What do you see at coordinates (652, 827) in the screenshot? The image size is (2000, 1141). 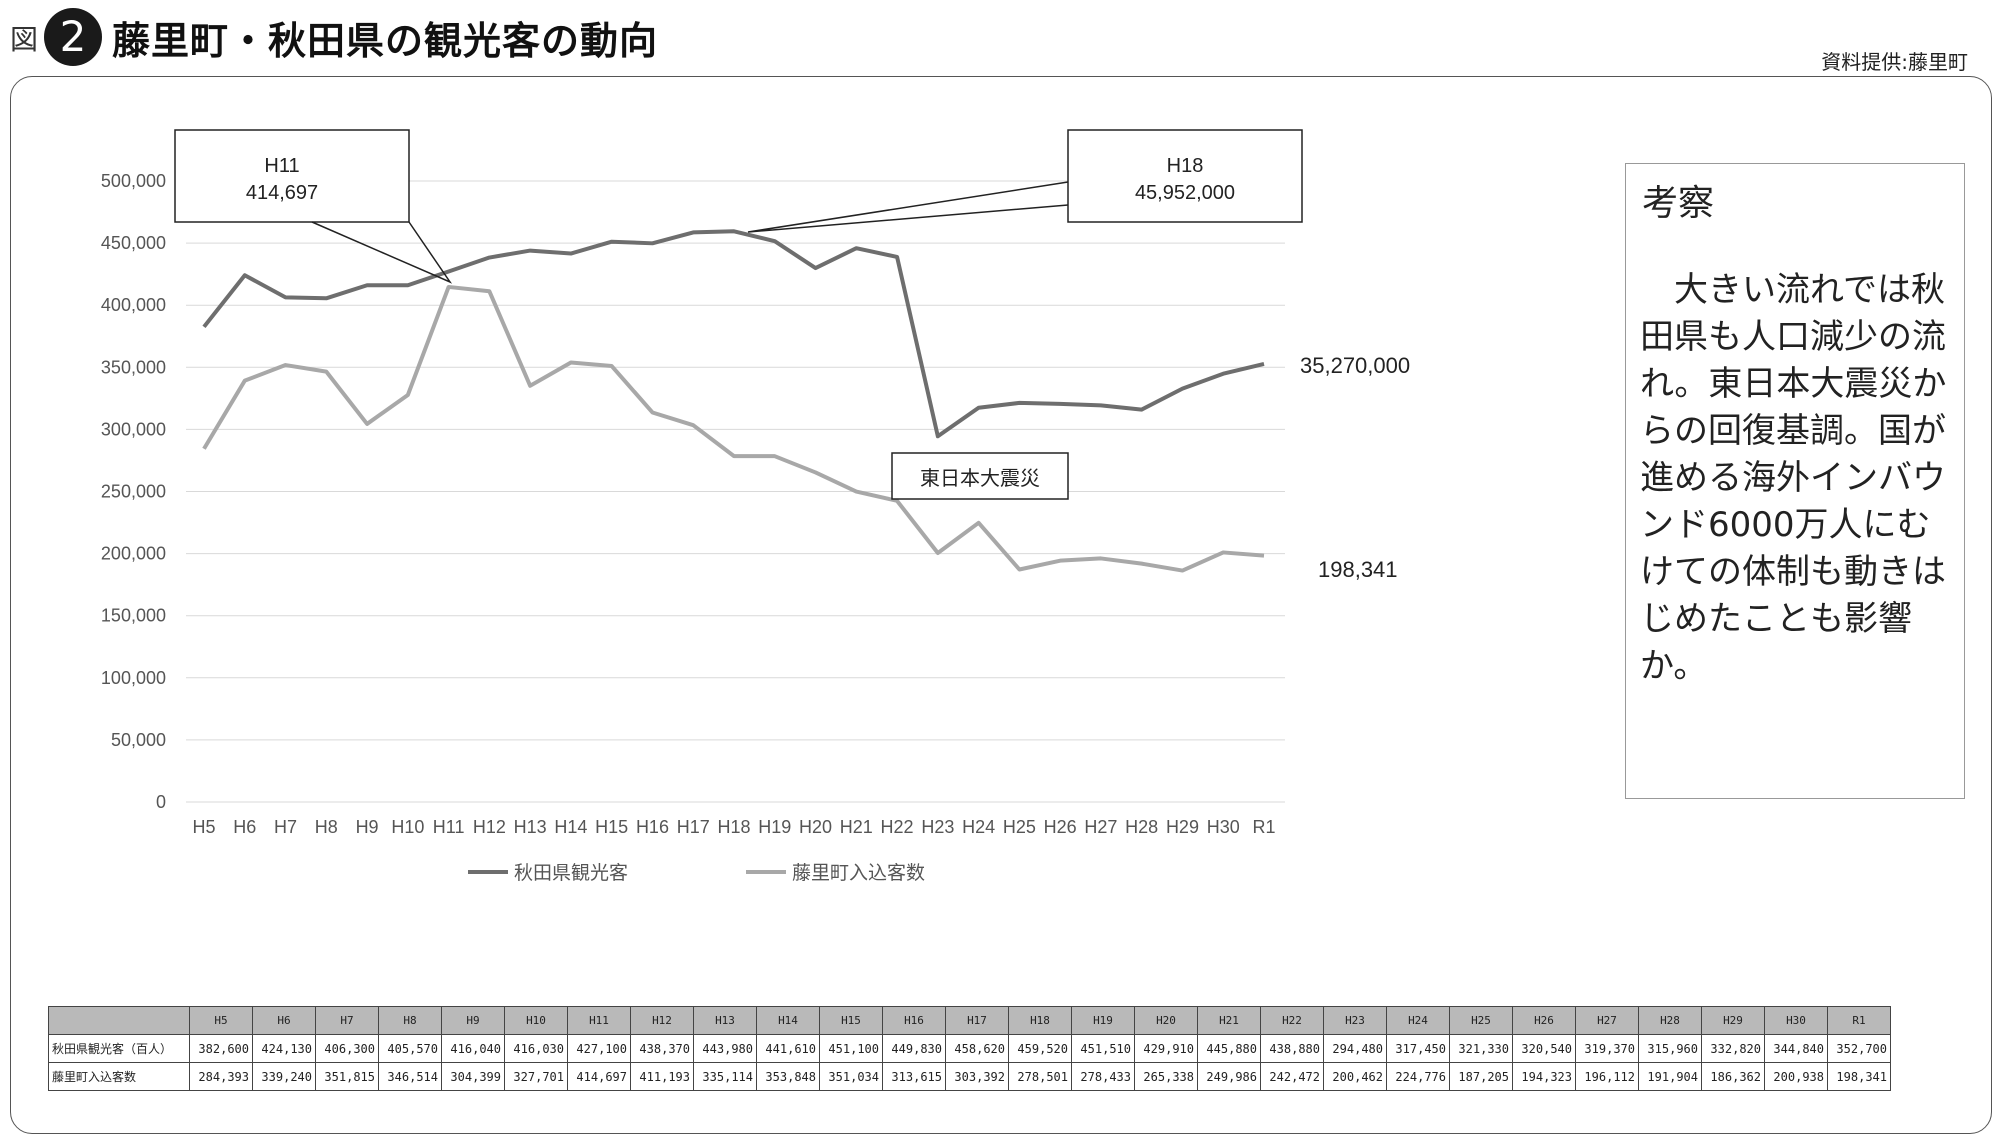 I see `x-tick-label: H16` at bounding box center [652, 827].